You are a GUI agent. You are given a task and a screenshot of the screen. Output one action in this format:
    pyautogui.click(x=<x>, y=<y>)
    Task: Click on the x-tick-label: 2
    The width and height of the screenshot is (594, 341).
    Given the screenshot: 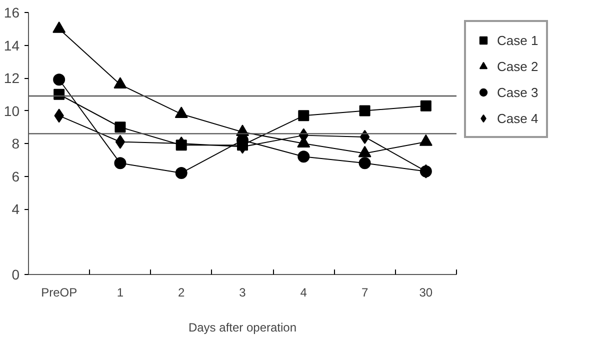 What is the action you would take?
    pyautogui.click(x=182, y=293)
    